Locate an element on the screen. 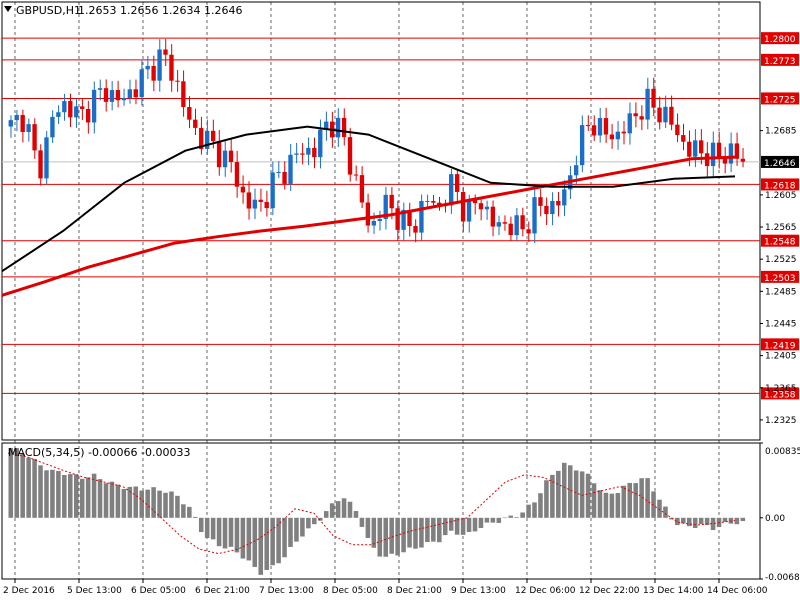 The height and width of the screenshot is (604, 800). level-label: 1.2800 is located at coordinates (780, 40).